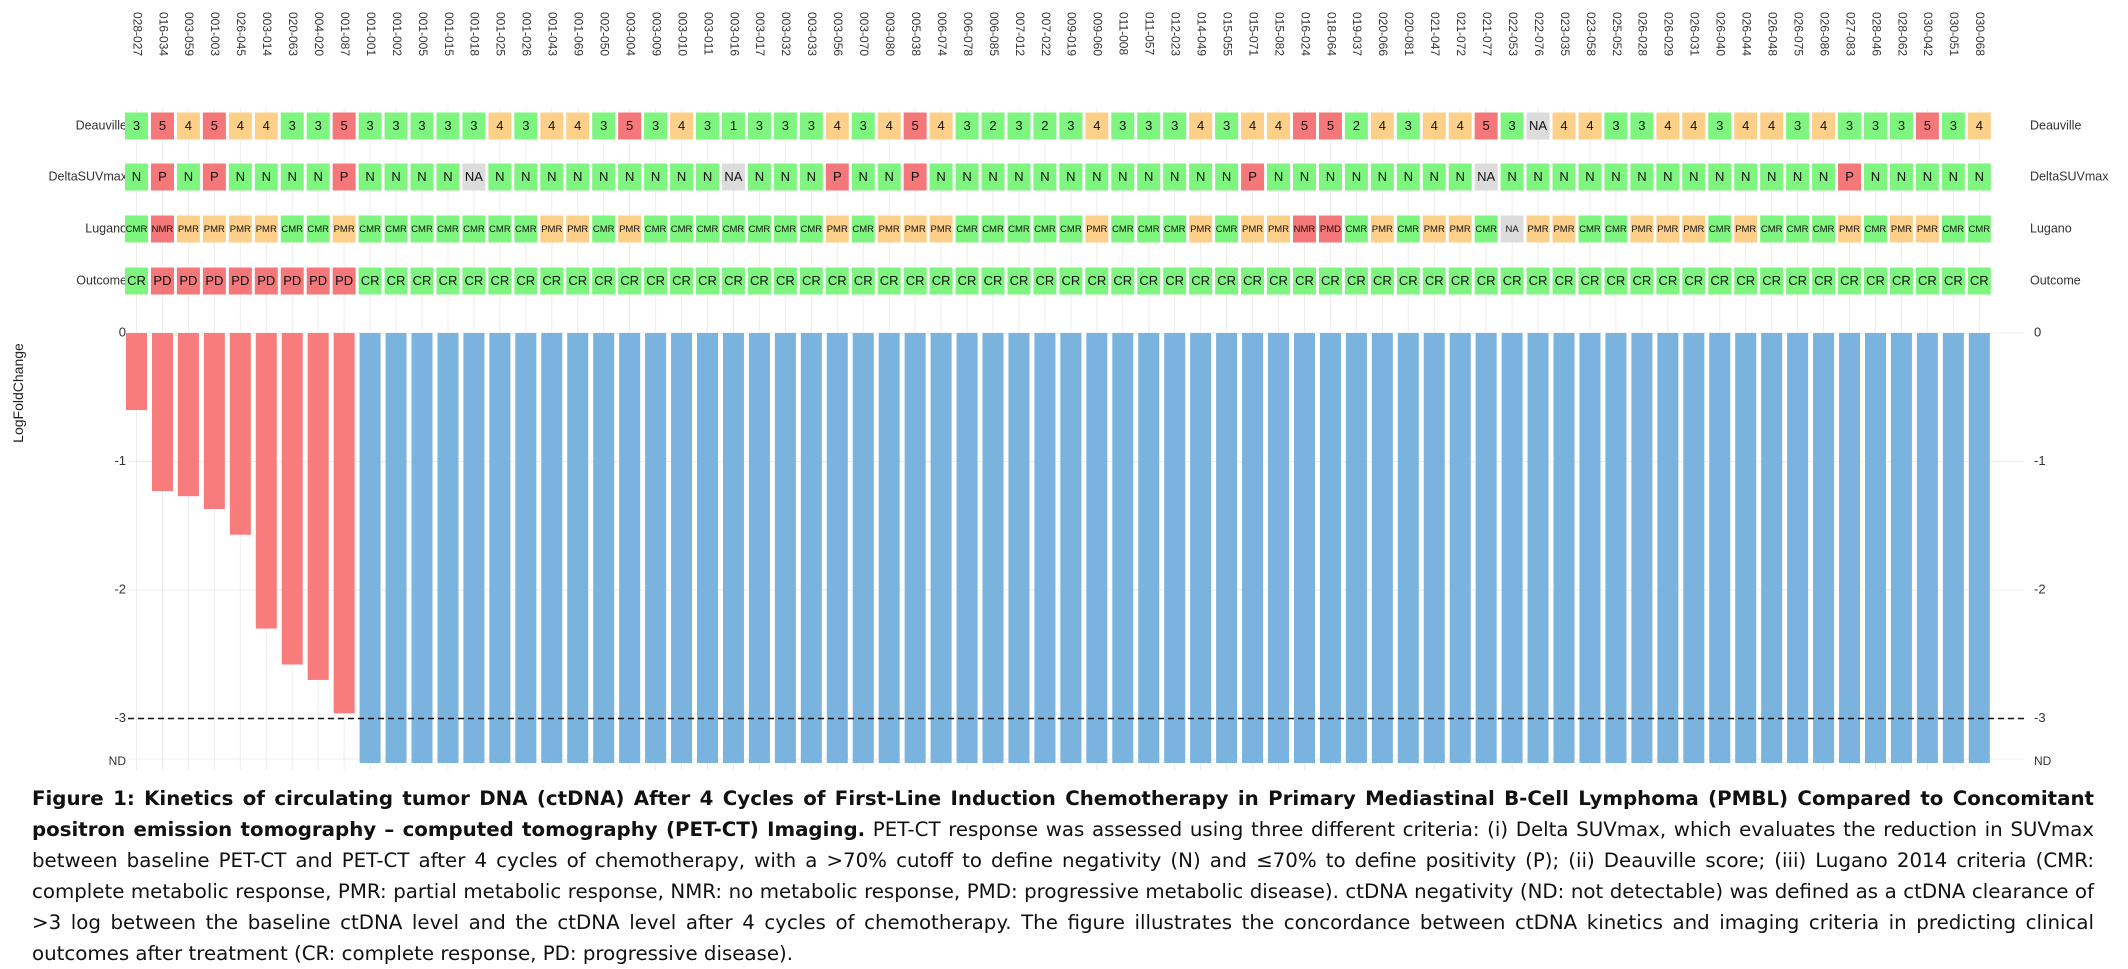  I want to click on annotation-cell-label: 2, so click(992, 125).